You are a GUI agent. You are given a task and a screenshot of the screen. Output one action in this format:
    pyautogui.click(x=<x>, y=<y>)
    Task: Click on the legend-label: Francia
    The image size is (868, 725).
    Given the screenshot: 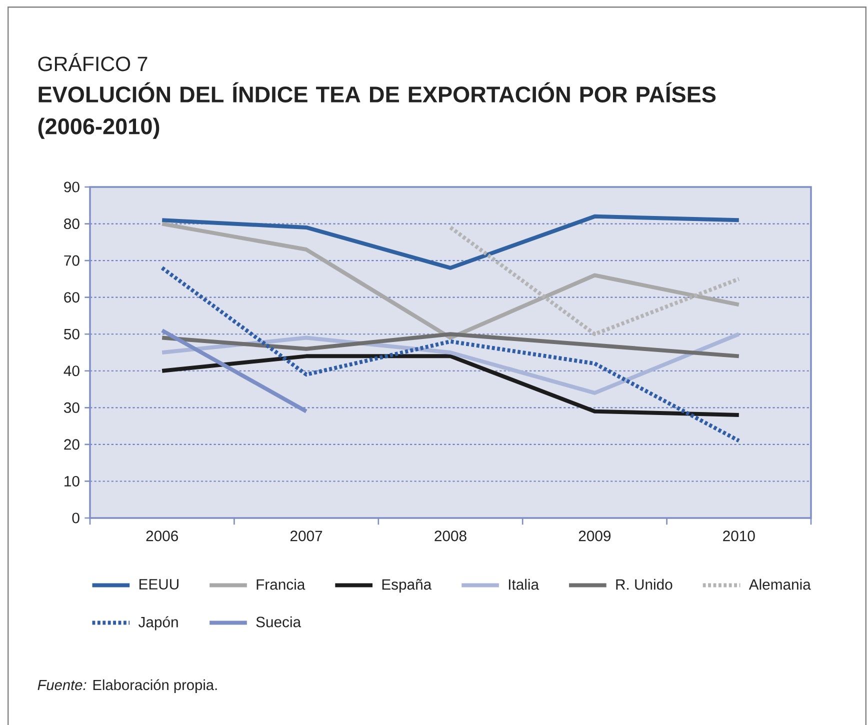 What is the action you would take?
    pyautogui.click(x=281, y=584)
    